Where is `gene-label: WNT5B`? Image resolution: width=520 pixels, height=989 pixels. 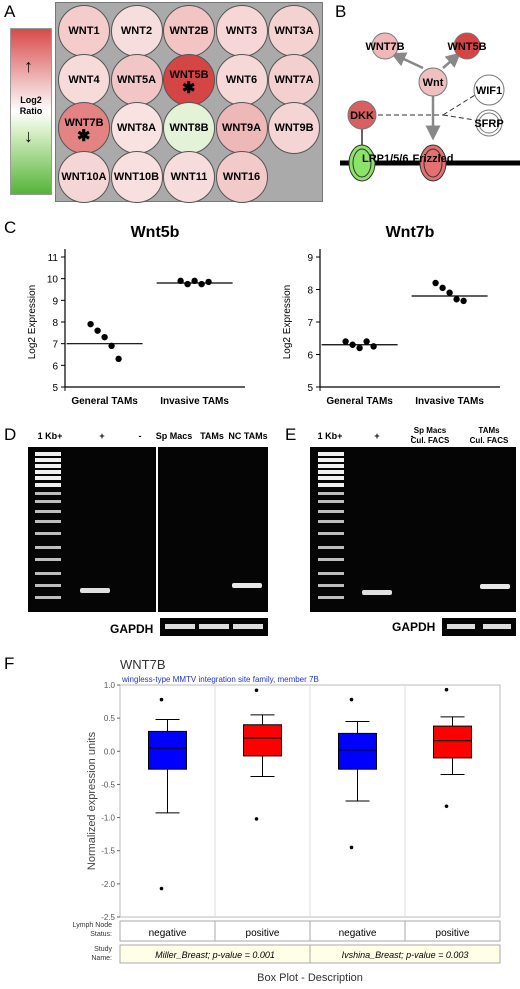 gene-label: WNT5B is located at coordinates (189, 74).